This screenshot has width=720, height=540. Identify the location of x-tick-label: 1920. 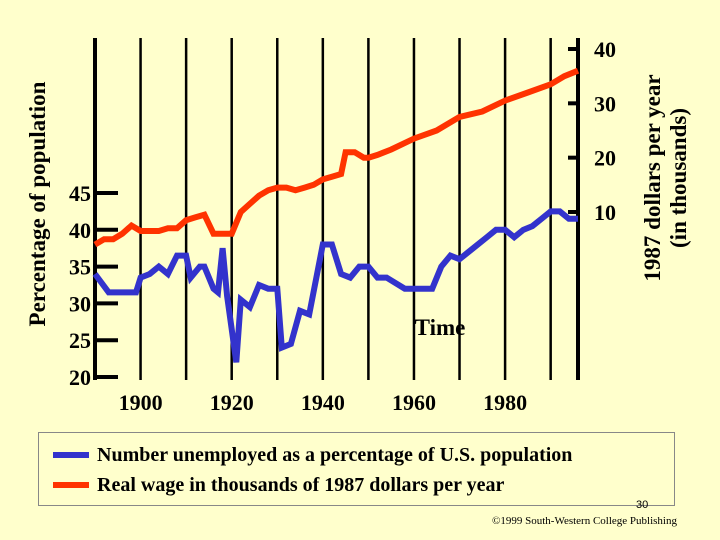
(232, 402).